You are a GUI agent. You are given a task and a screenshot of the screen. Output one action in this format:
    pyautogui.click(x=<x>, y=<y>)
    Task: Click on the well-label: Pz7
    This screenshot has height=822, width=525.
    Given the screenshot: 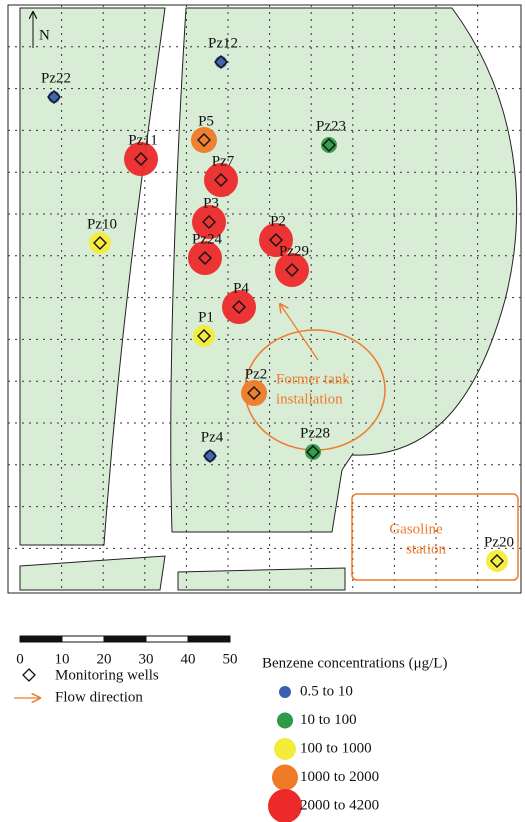 What is the action you would take?
    pyautogui.click(x=223, y=161)
    